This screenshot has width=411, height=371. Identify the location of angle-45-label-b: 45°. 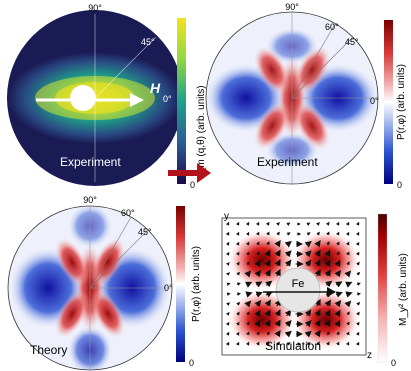
(352, 42).